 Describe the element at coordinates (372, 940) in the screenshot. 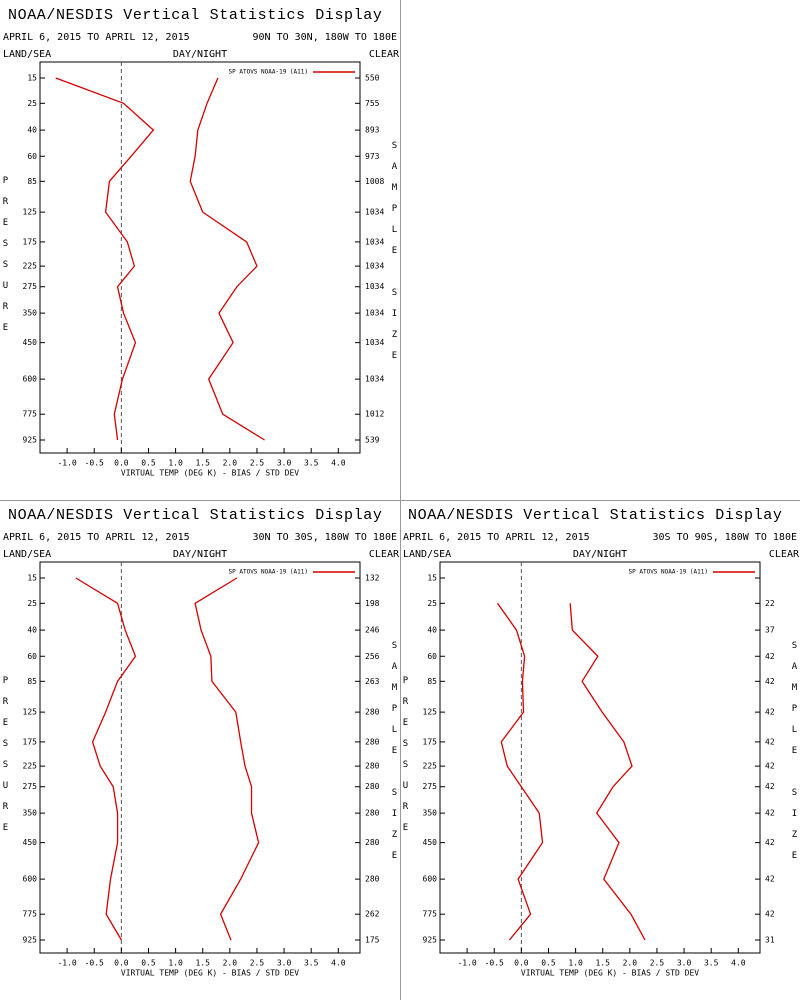

I see `sample-size: 175` at that location.